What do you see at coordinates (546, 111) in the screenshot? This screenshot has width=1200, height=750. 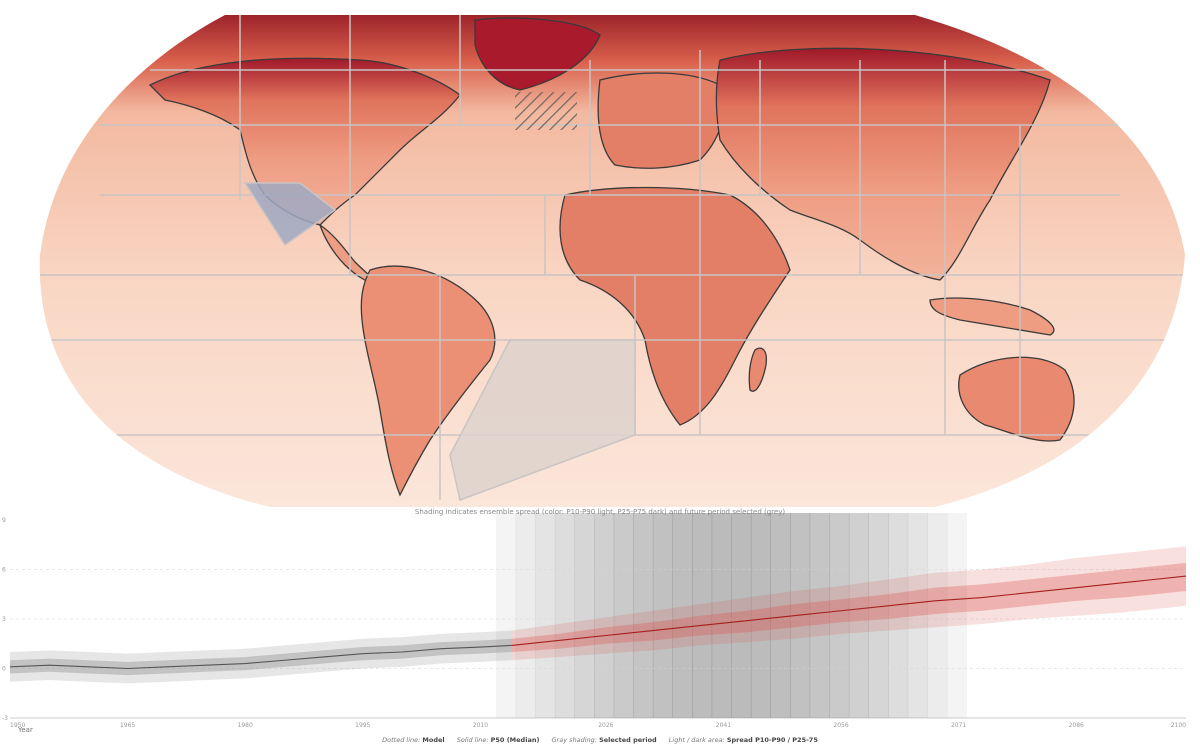 I see `hatched-non-significance-icon` at bounding box center [546, 111].